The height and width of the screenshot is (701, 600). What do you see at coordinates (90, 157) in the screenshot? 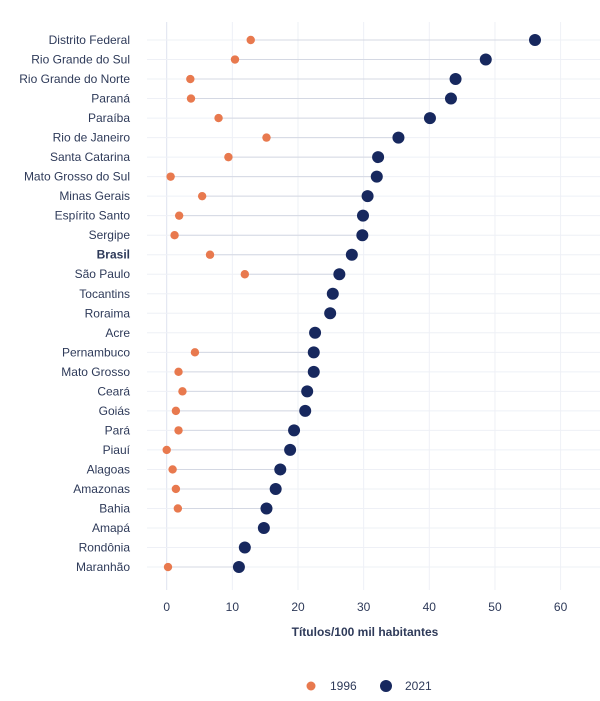
I see `category-label: Santa Catarina` at bounding box center [90, 157].